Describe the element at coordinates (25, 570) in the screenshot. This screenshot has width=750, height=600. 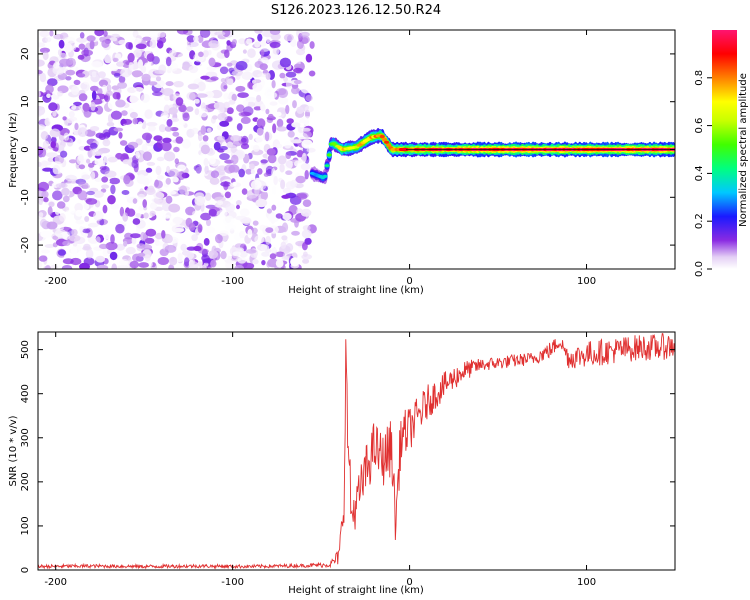
I see `snr-y-tick-label: 0` at that location.